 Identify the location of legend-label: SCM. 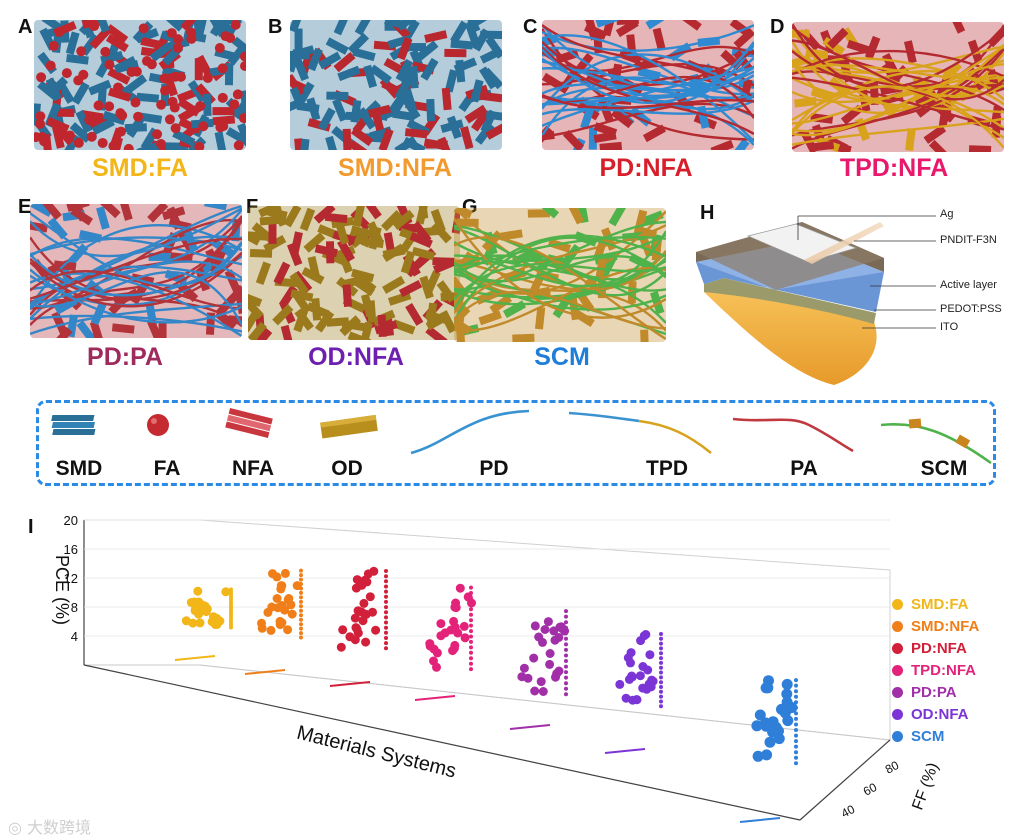
(928, 736).